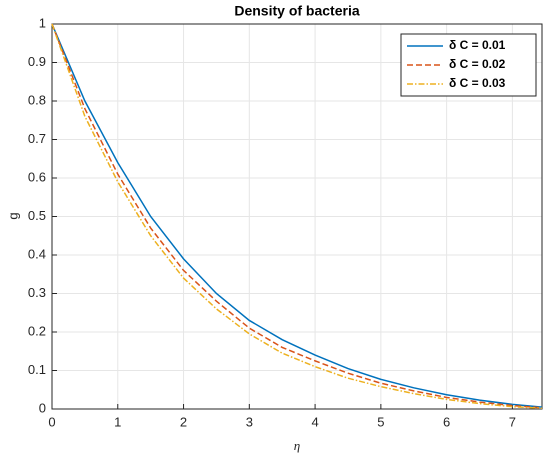 This screenshot has width=550, height=461. Describe the element at coordinates (42, 407) in the screenshot. I see `y-tick-label: 0` at that location.